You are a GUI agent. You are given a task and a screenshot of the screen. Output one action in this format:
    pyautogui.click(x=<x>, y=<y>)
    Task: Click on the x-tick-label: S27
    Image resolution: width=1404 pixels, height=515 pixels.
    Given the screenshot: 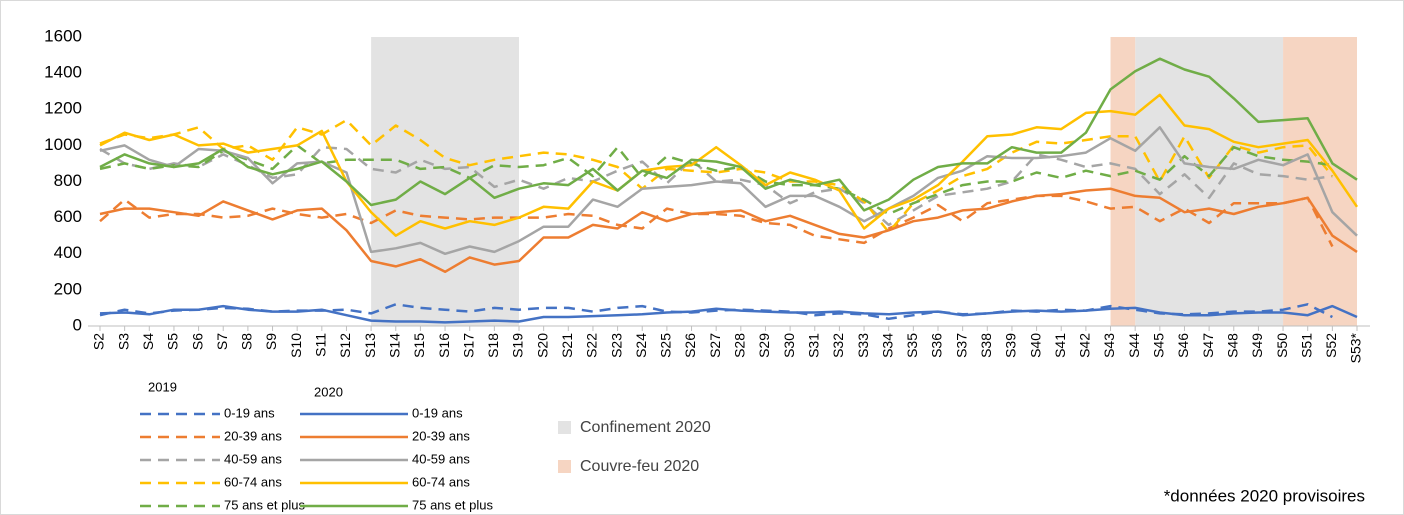 What is the action you would take?
    pyautogui.click(x=715, y=345)
    